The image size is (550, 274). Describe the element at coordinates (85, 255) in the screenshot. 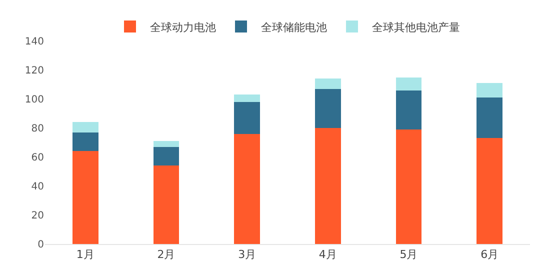

I see `x-tick-label: 1月` at that location.